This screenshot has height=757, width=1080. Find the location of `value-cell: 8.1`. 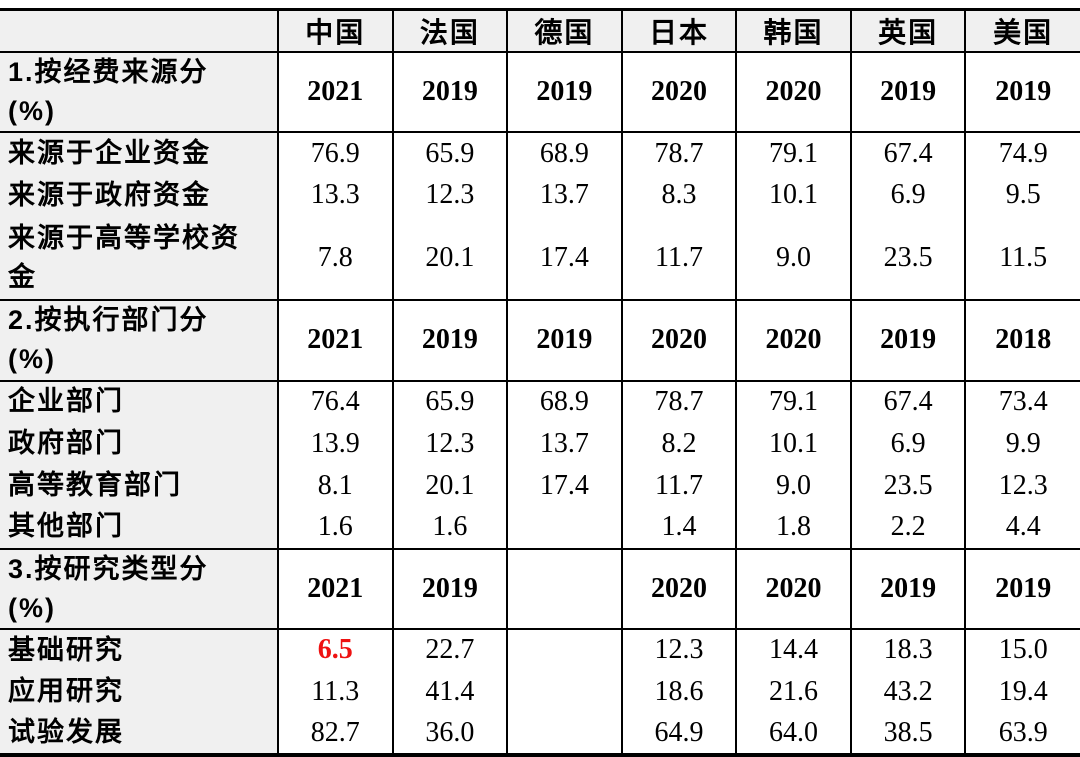

value-cell: 8.1 is located at coordinates (335, 485).